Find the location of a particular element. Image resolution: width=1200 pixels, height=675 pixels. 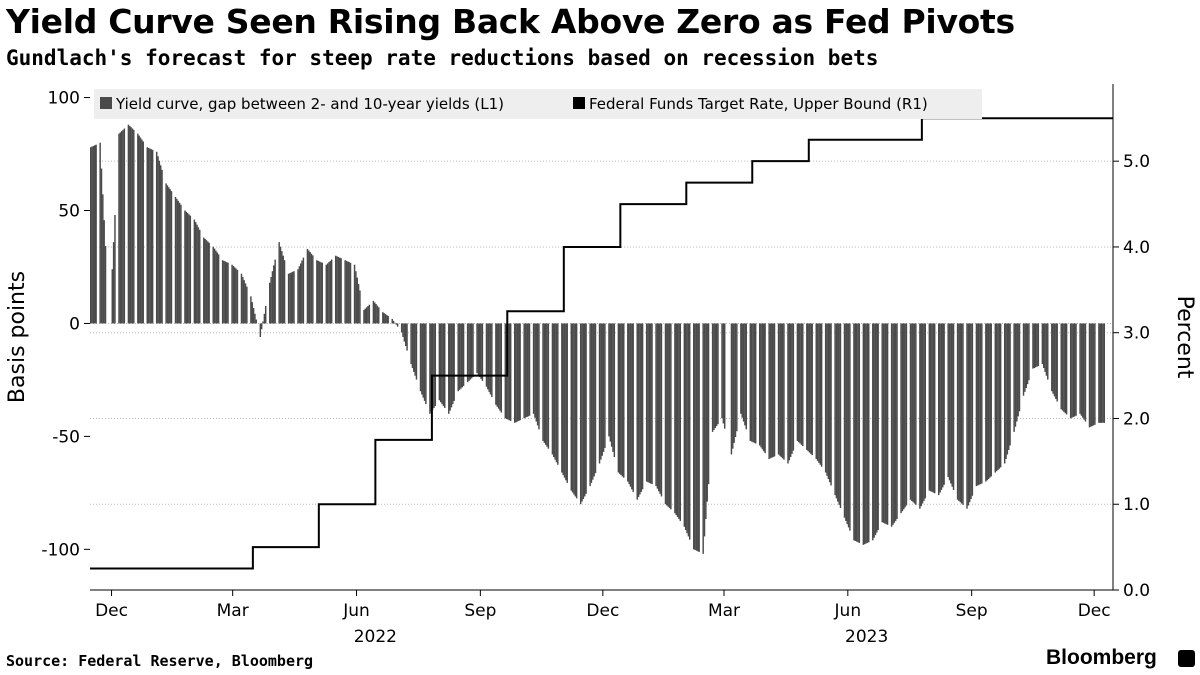

right-tick-label: 4.0 is located at coordinates (1136, 248).